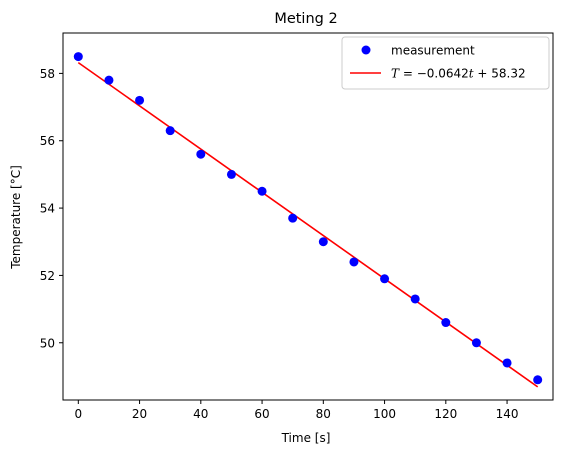  I want to click on x-axis: 0 20 40 60 80 100 120 140, so click(296, 410).